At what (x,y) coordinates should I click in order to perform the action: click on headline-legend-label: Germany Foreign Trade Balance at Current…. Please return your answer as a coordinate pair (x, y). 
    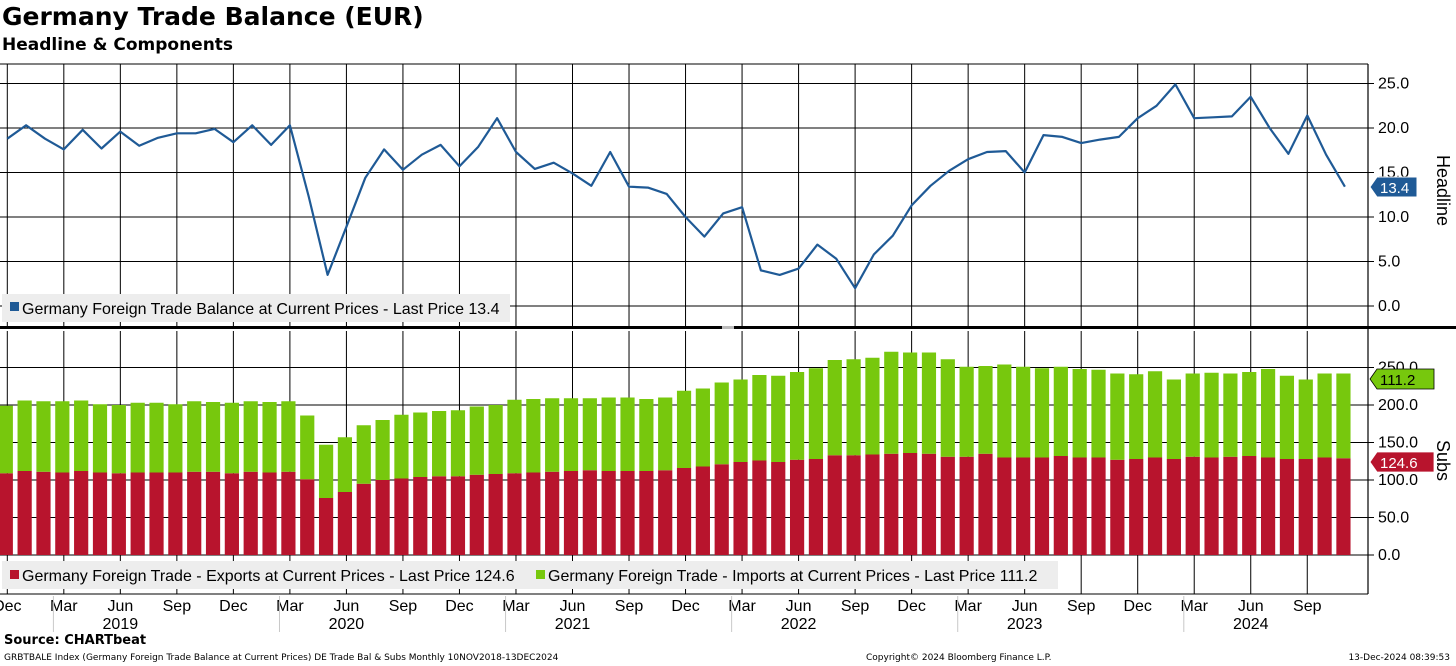
    Looking at the image, I should click on (261, 309).